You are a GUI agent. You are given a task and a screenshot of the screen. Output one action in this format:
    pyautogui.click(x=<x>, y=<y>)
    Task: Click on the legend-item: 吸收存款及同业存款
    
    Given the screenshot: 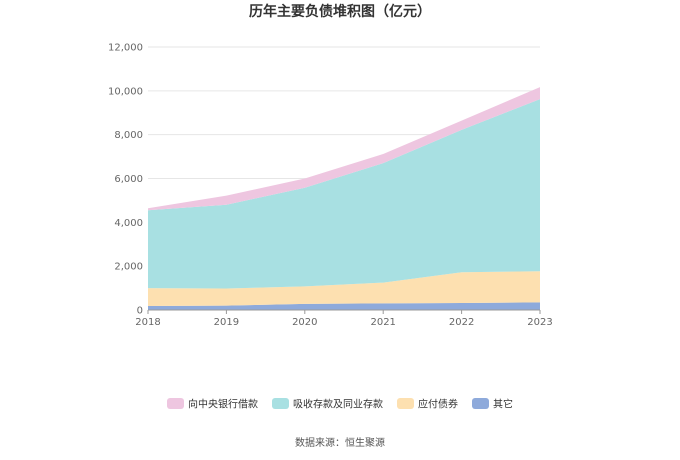 What is the action you would take?
    pyautogui.click(x=327, y=404)
    